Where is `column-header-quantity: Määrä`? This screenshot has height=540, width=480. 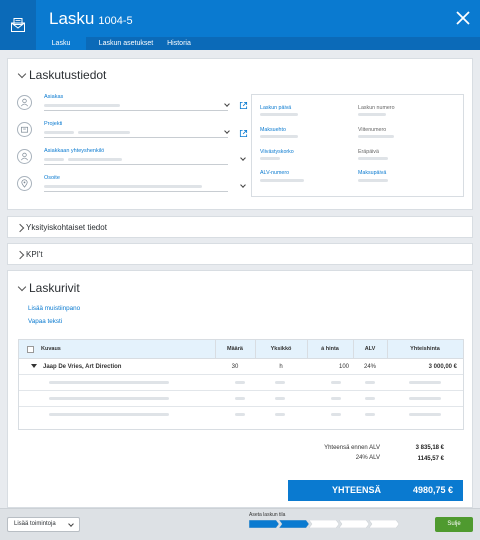 column-header-quantity: Määrä is located at coordinates (235, 349).